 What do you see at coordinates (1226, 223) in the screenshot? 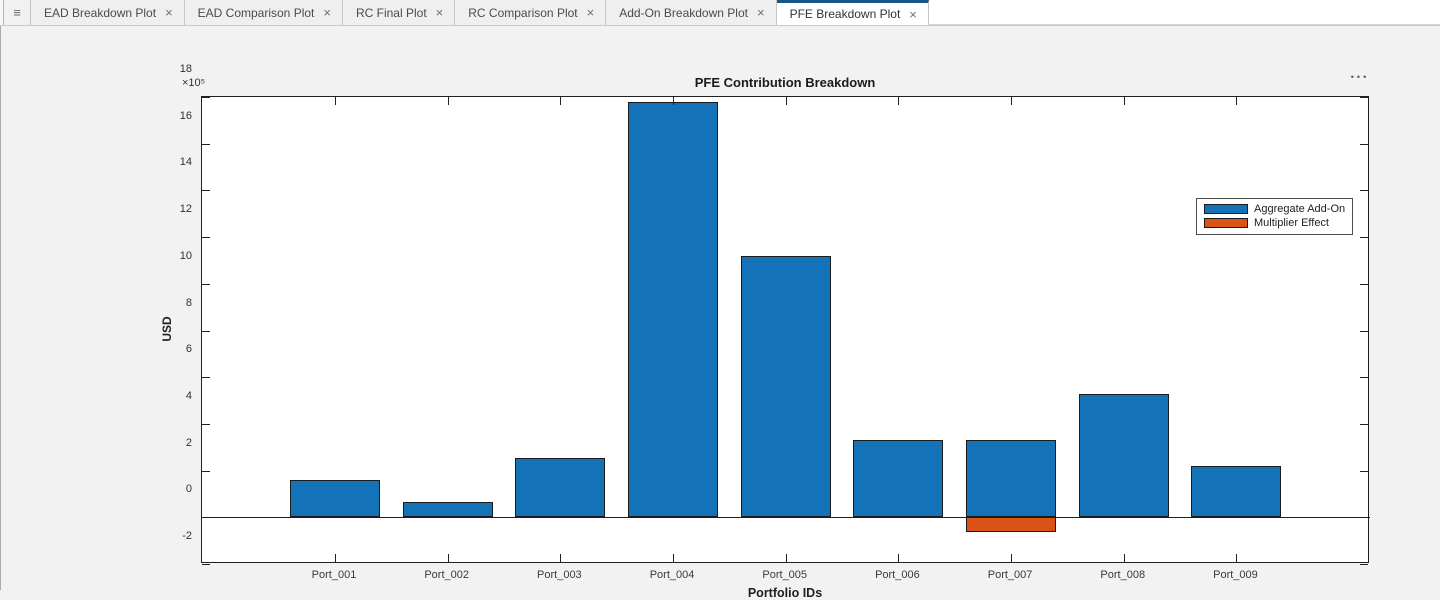
I see `legend-swatch-orange` at bounding box center [1226, 223].